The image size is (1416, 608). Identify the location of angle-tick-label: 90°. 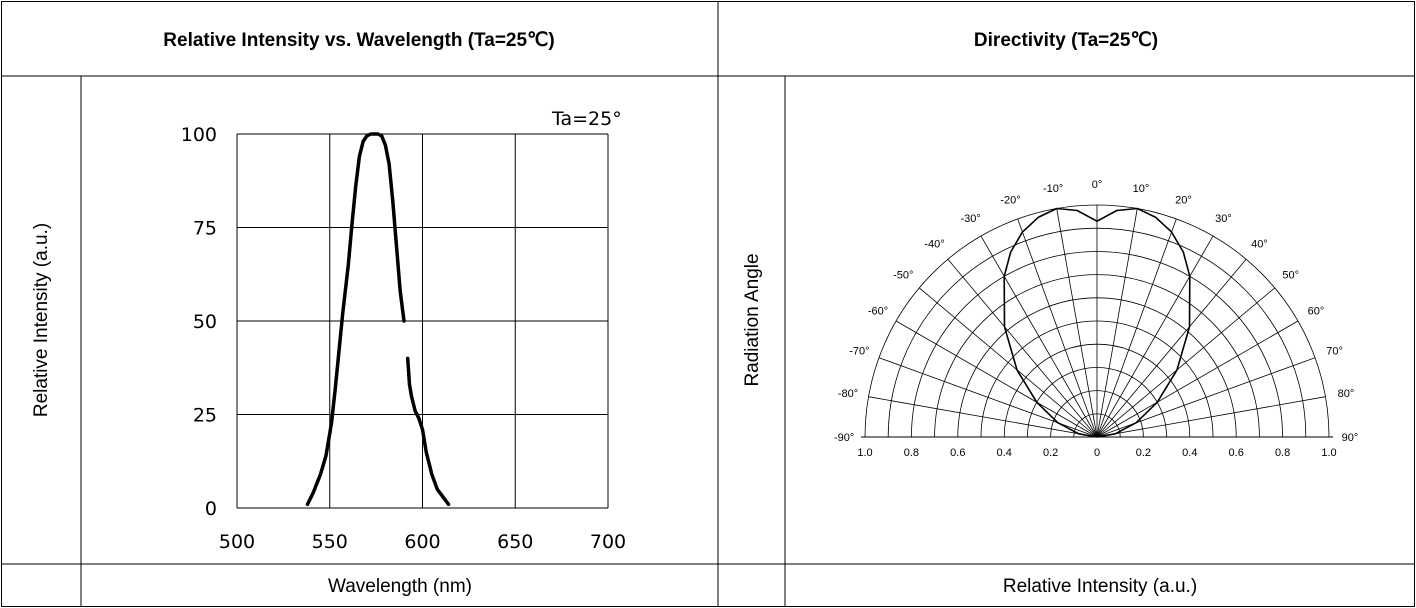
(1350, 438).